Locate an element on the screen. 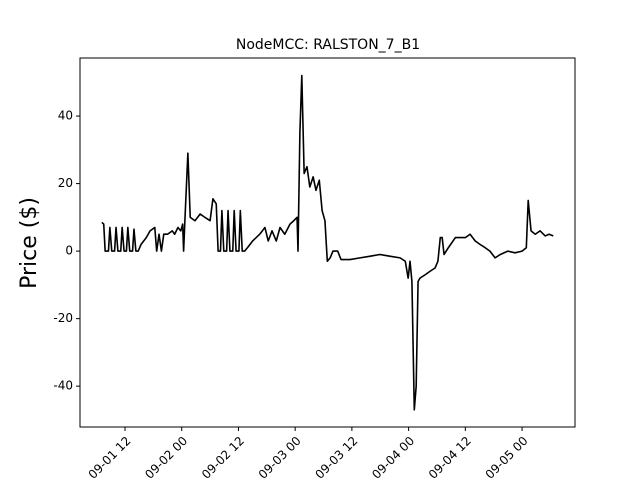 The image size is (640, 480). y-tick-label: -40 is located at coordinates (63, 386).